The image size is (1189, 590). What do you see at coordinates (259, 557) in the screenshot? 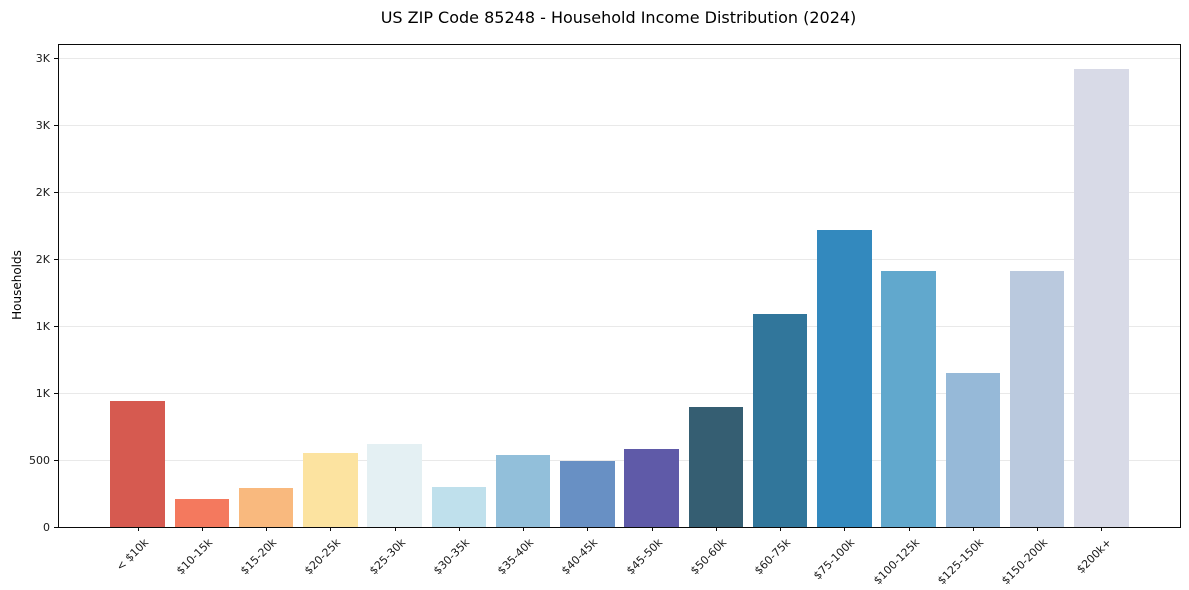
I see `x-tick-label: $15-20k` at bounding box center [259, 557].